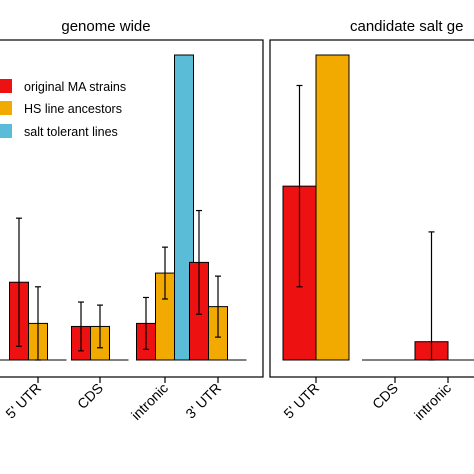 This screenshot has width=474, height=474. What do you see at coordinates (71, 132) in the screenshot?
I see `legend-label-salt-tolerant: salt tolerant lines` at bounding box center [71, 132].